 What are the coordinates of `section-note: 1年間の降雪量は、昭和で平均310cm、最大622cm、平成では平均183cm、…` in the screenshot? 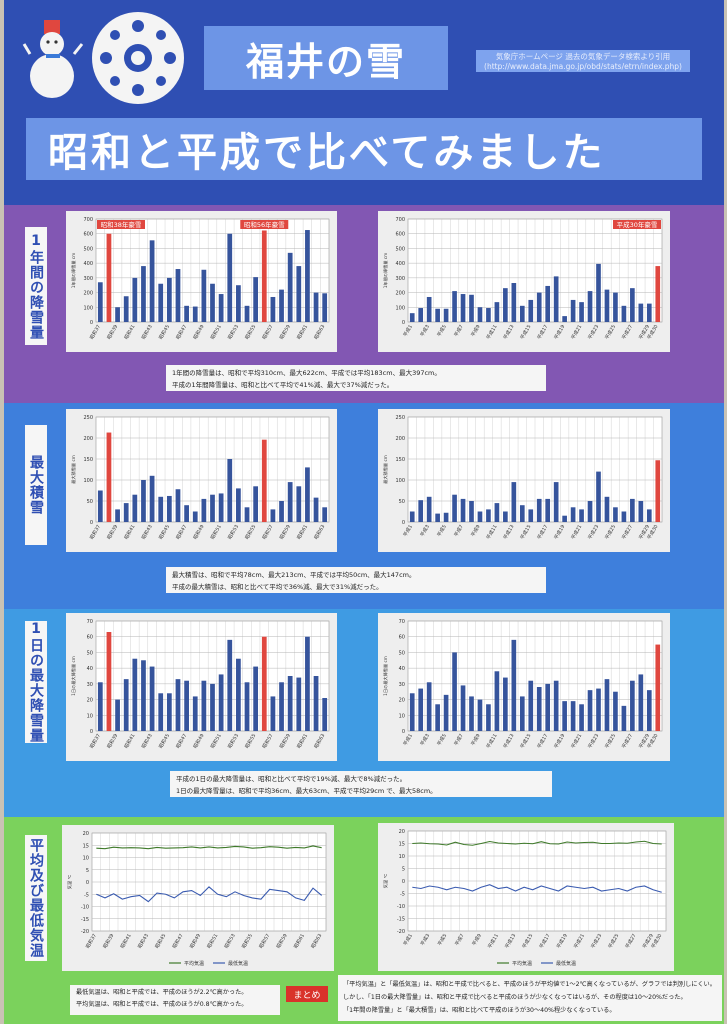 It's located at (356, 378).